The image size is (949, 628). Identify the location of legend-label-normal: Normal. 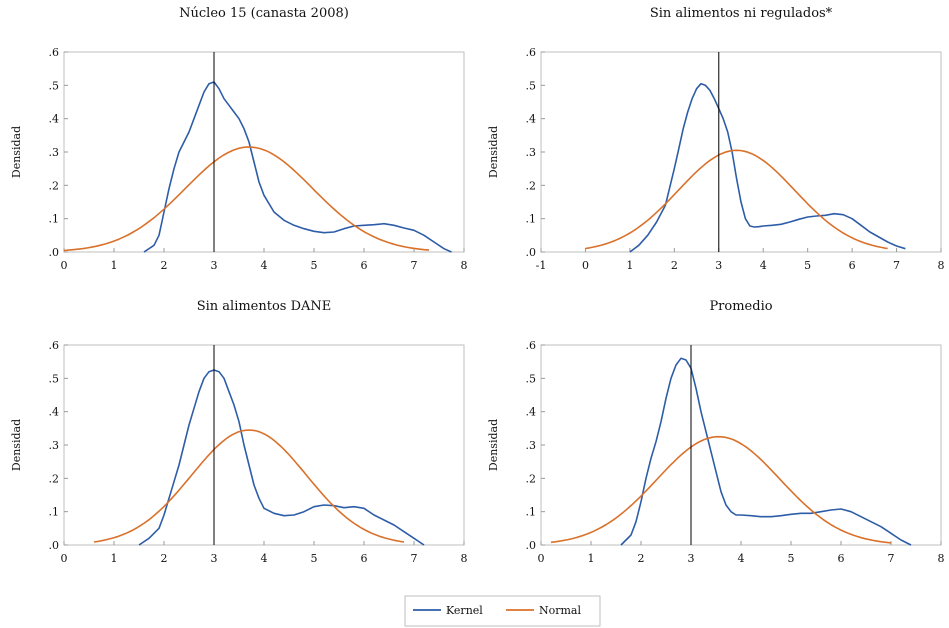
(560, 610).